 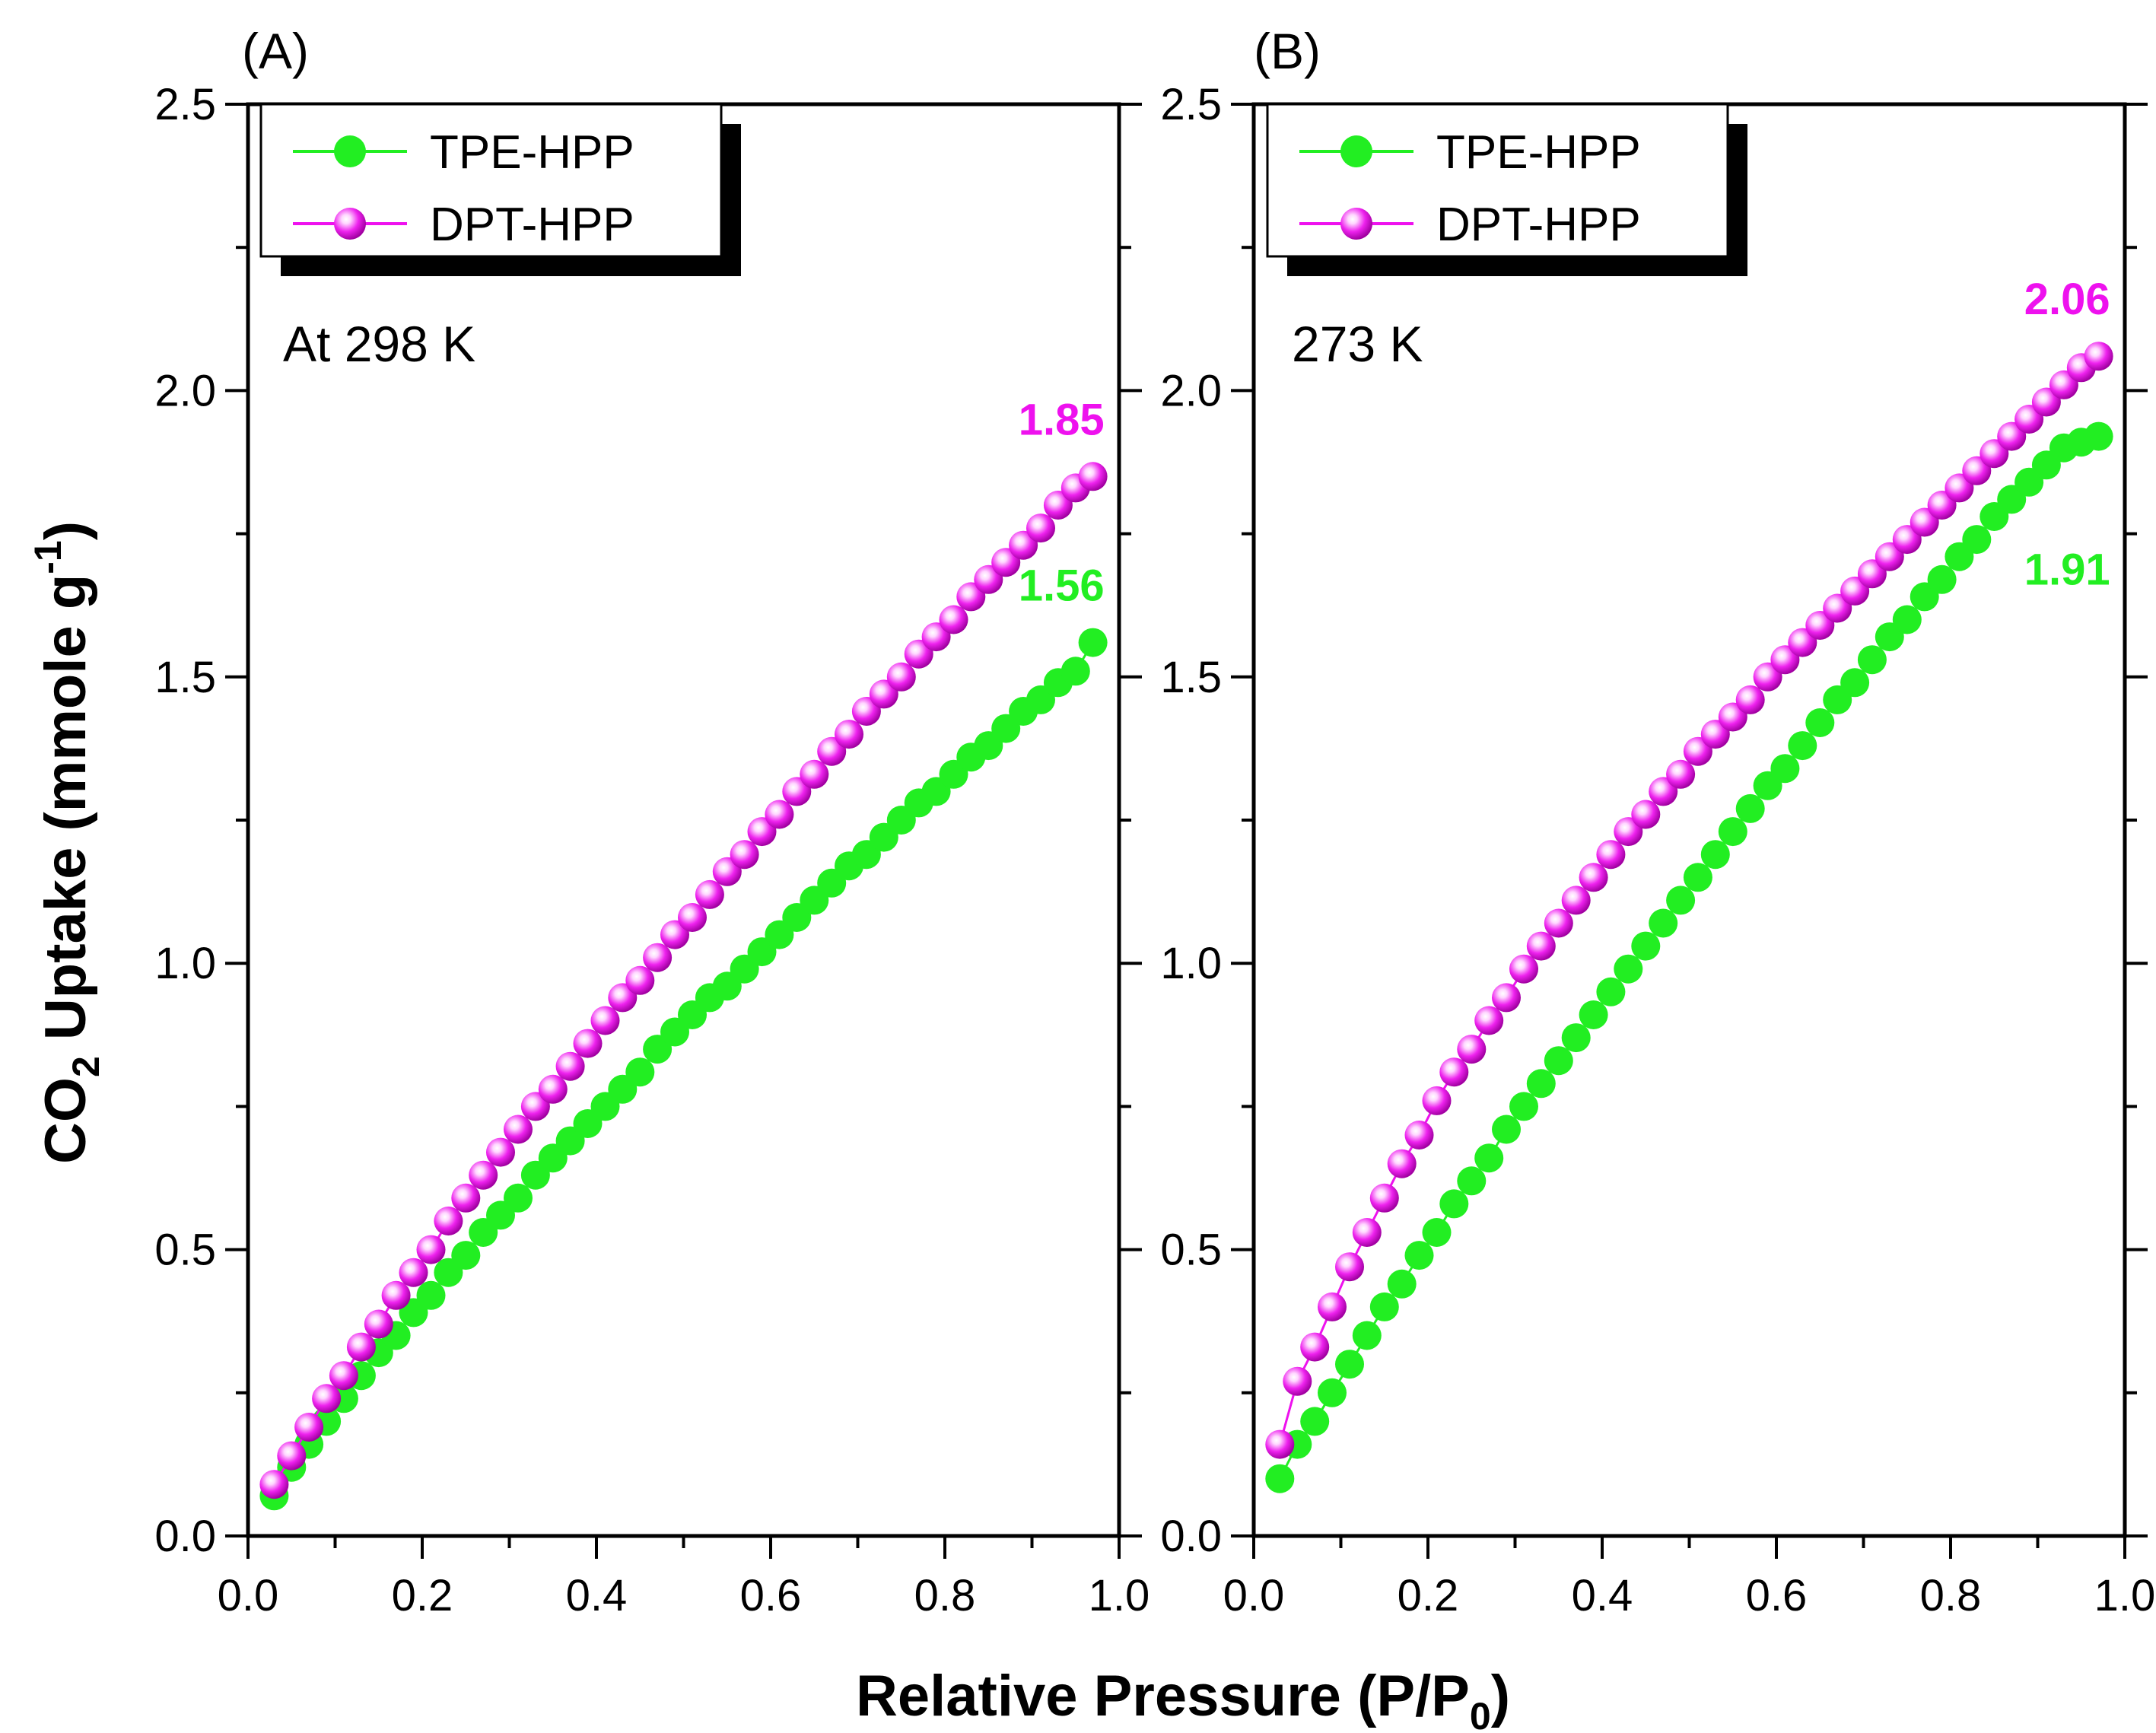 What do you see at coordinates (185, 1537) in the screenshot?
I see `panel-a-y-tick-label: 0.0` at bounding box center [185, 1537].